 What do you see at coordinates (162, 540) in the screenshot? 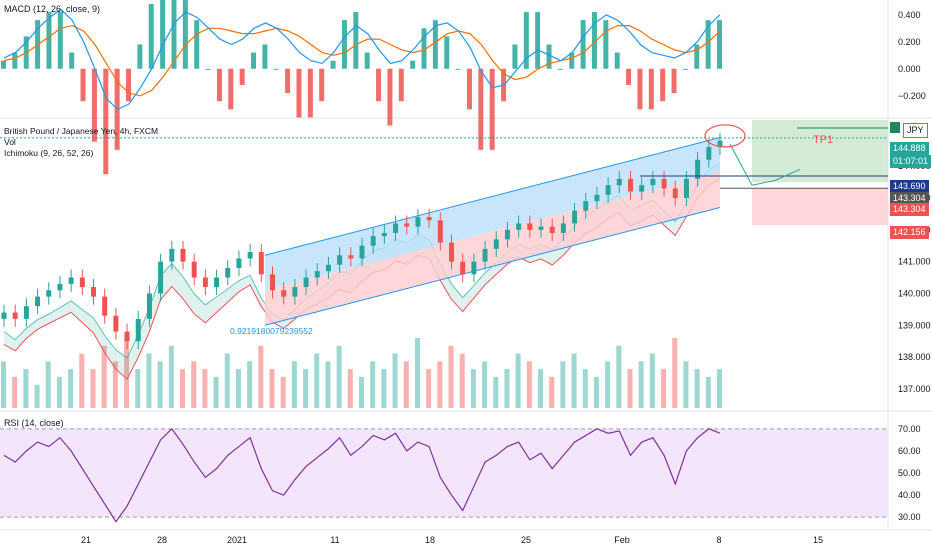
I see `time-axis-tick: 28` at bounding box center [162, 540].